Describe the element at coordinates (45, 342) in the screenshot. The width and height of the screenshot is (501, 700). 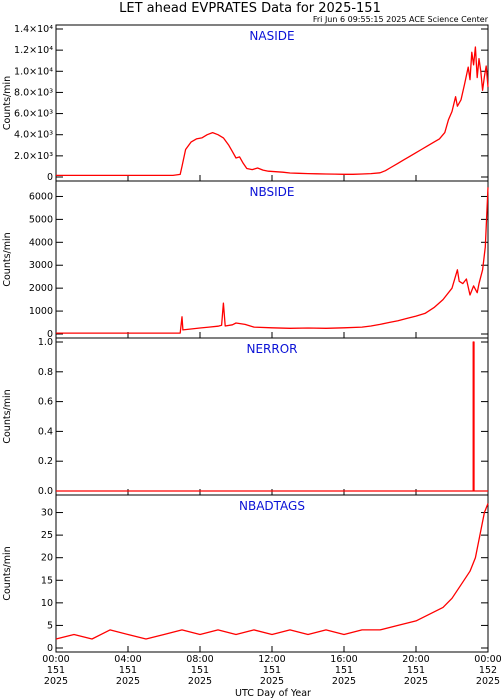
I see `y-tick-label: 1.0` at that location.